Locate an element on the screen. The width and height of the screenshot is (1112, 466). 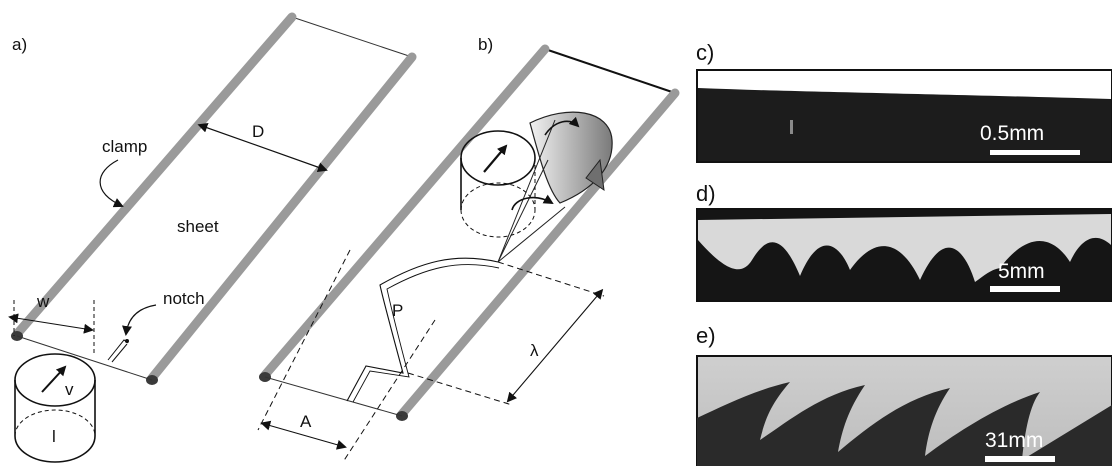
a-dimension-arrow is located at coordinates (303, 435).